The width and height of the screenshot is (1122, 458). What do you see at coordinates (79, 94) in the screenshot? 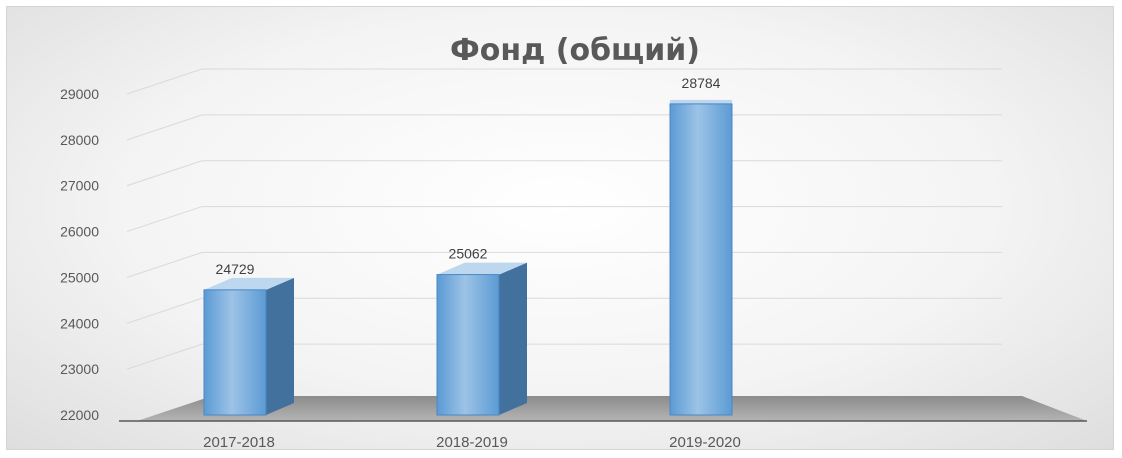
I see `y-tick-label: 29000` at bounding box center [79, 94].